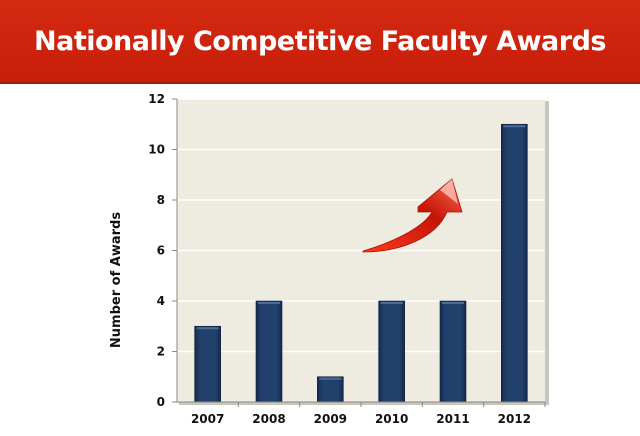 The height and width of the screenshot is (436, 640). What do you see at coordinates (268, 419) in the screenshot?
I see `x-tick-label: 2008` at bounding box center [268, 419].